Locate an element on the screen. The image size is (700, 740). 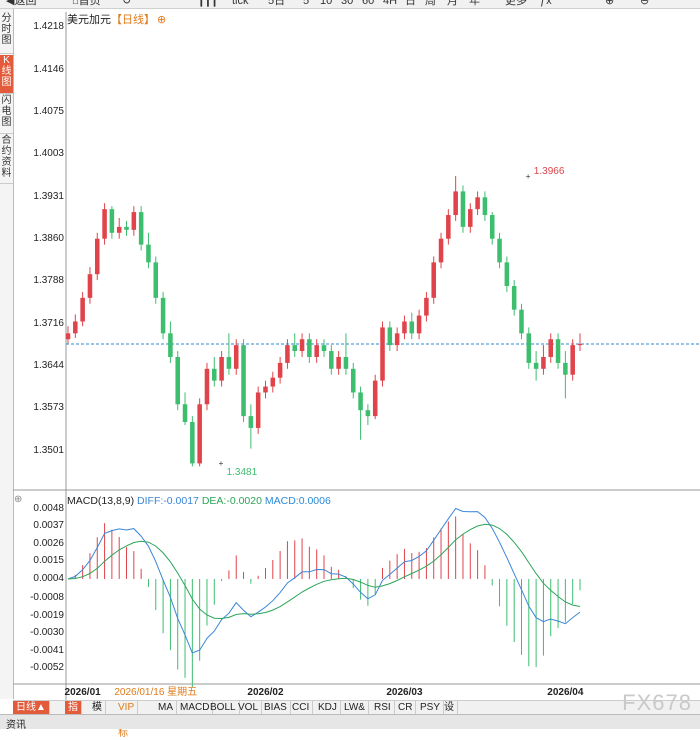
period-5day: 5日 is located at coordinates (277, 3).